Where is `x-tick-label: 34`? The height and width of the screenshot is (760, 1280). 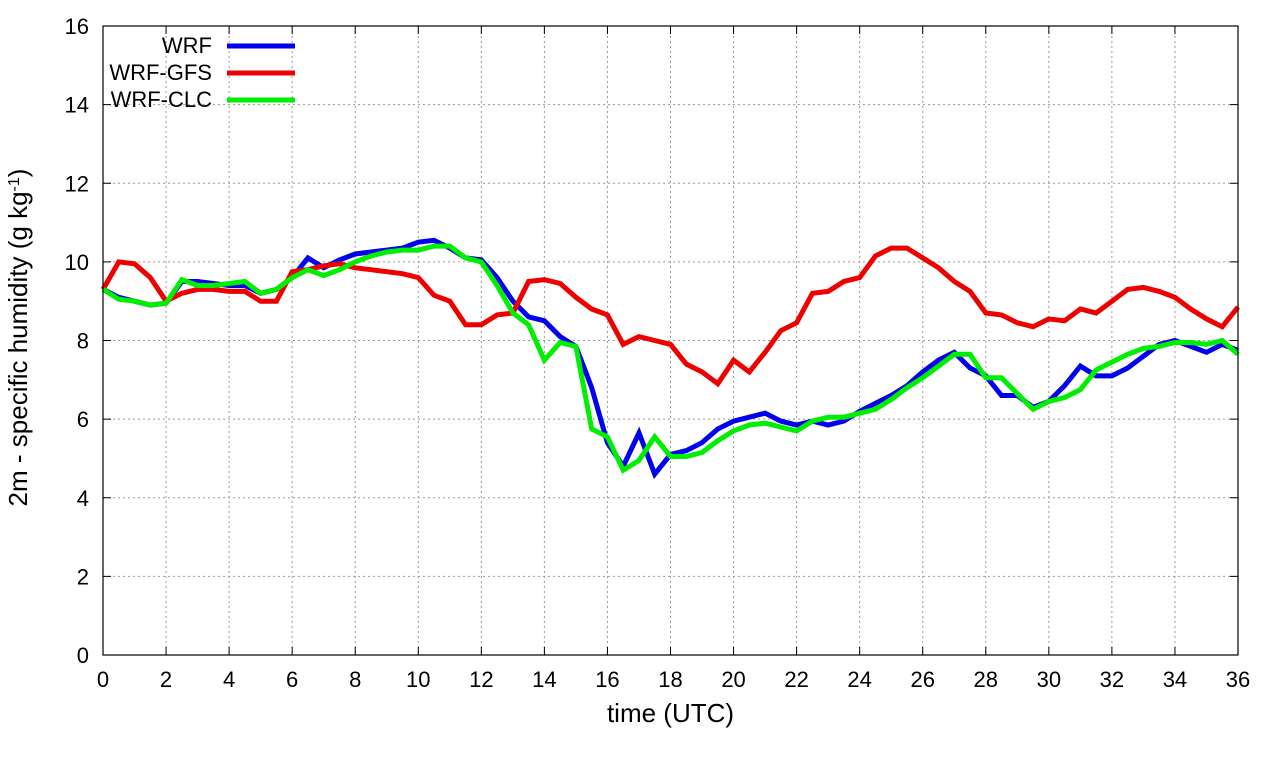 x-tick-label: 34 is located at coordinates (1175, 679).